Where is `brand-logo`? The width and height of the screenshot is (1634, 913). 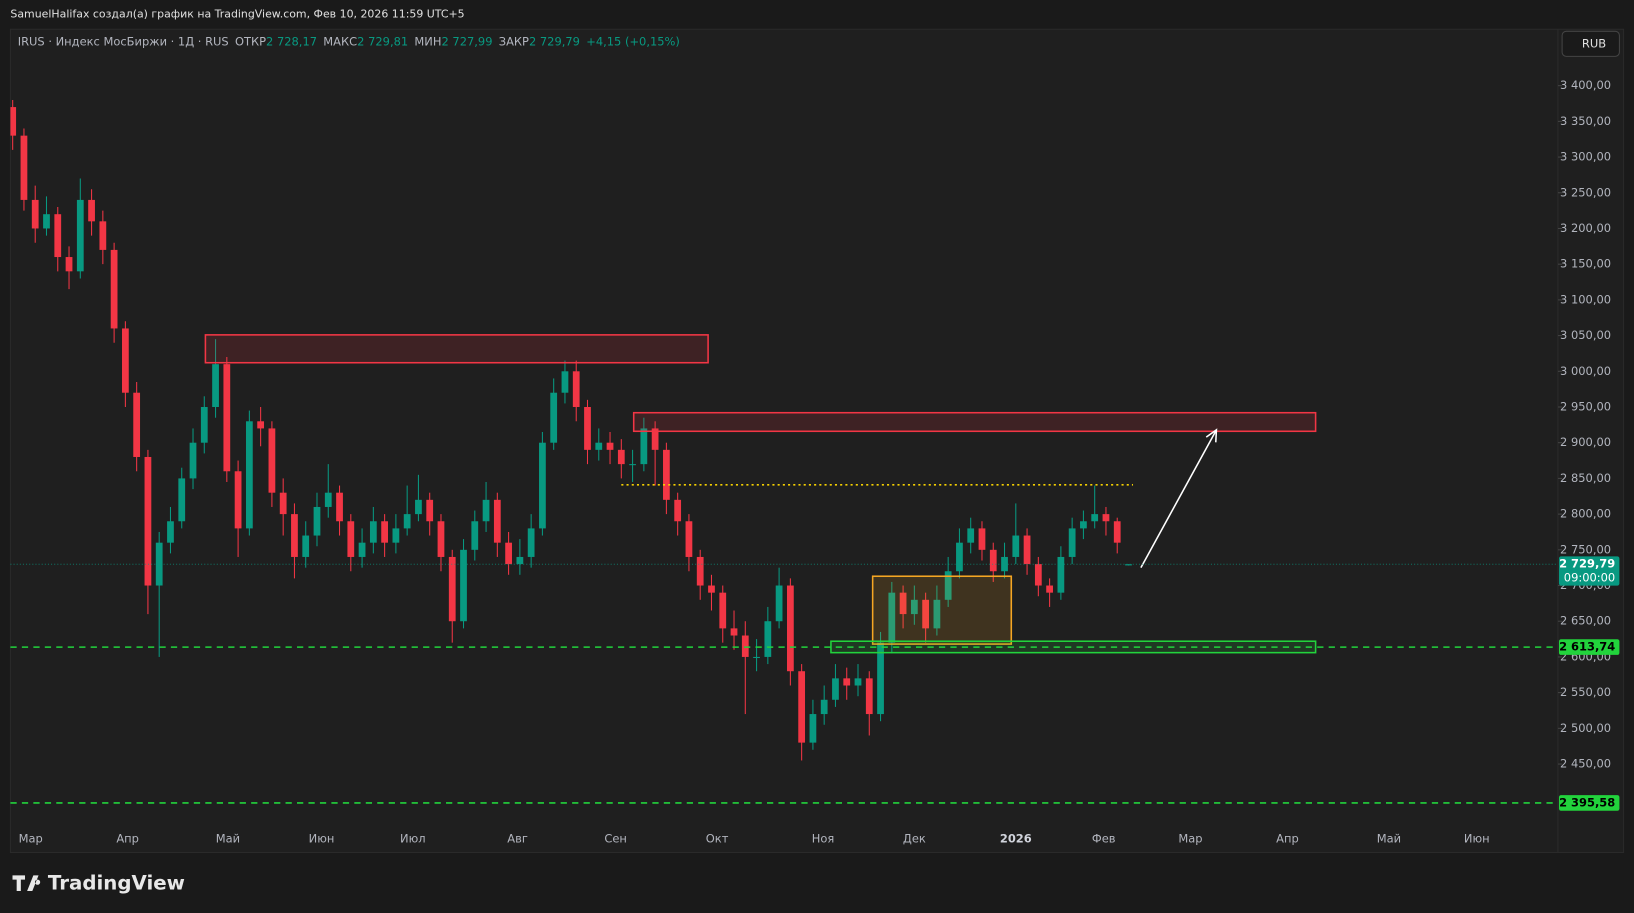
brand-logo is located at coordinates (26, 883).